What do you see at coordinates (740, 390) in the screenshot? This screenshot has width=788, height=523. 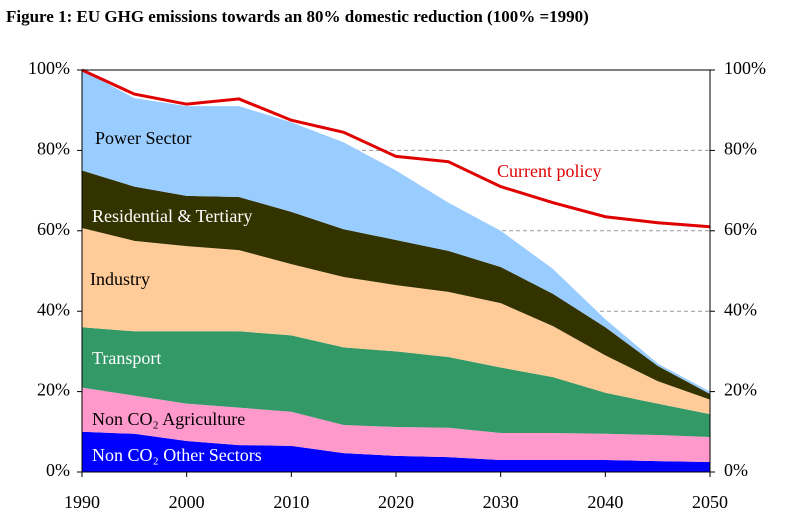 I see `y2-tick-label: 20%` at bounding box center [740, 390].